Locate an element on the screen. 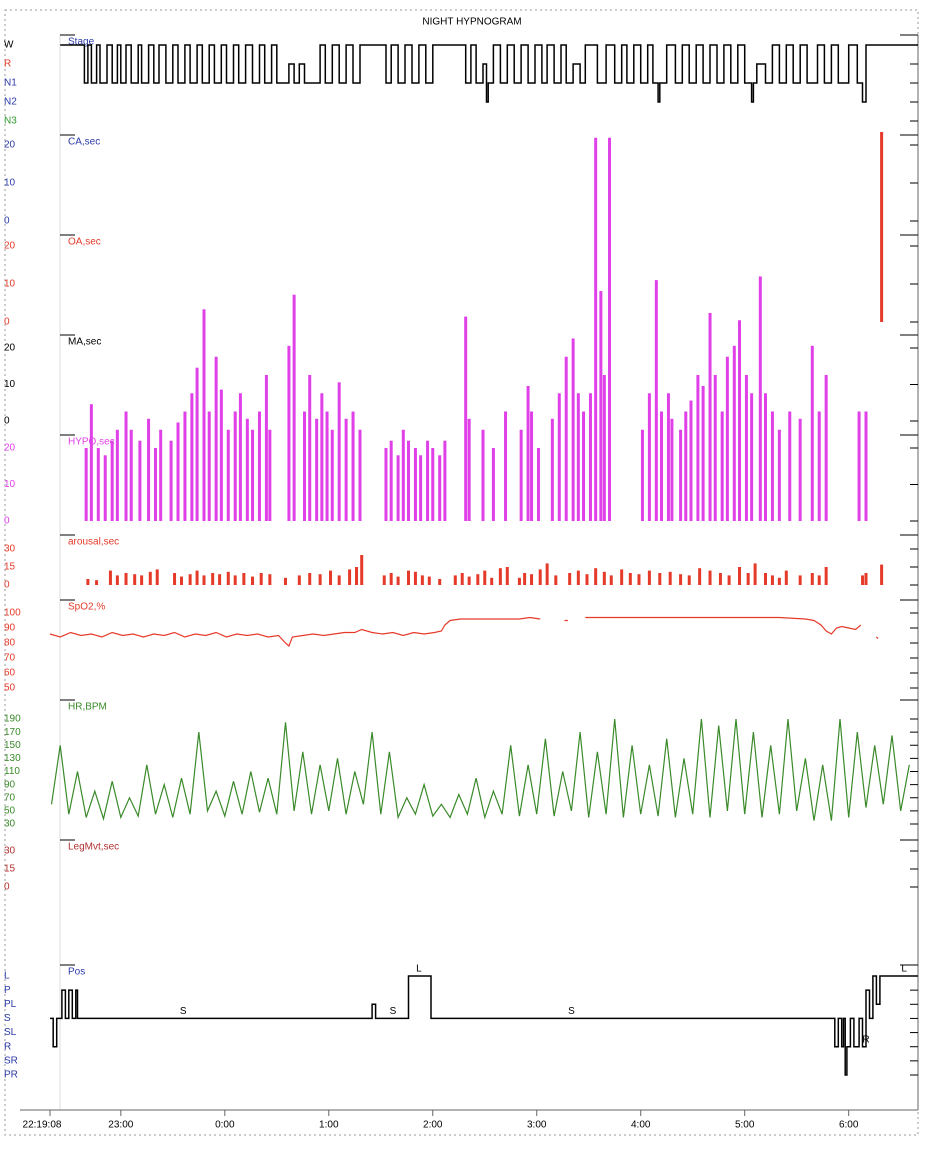  annotation: R is located at coordinates (865, 1039).